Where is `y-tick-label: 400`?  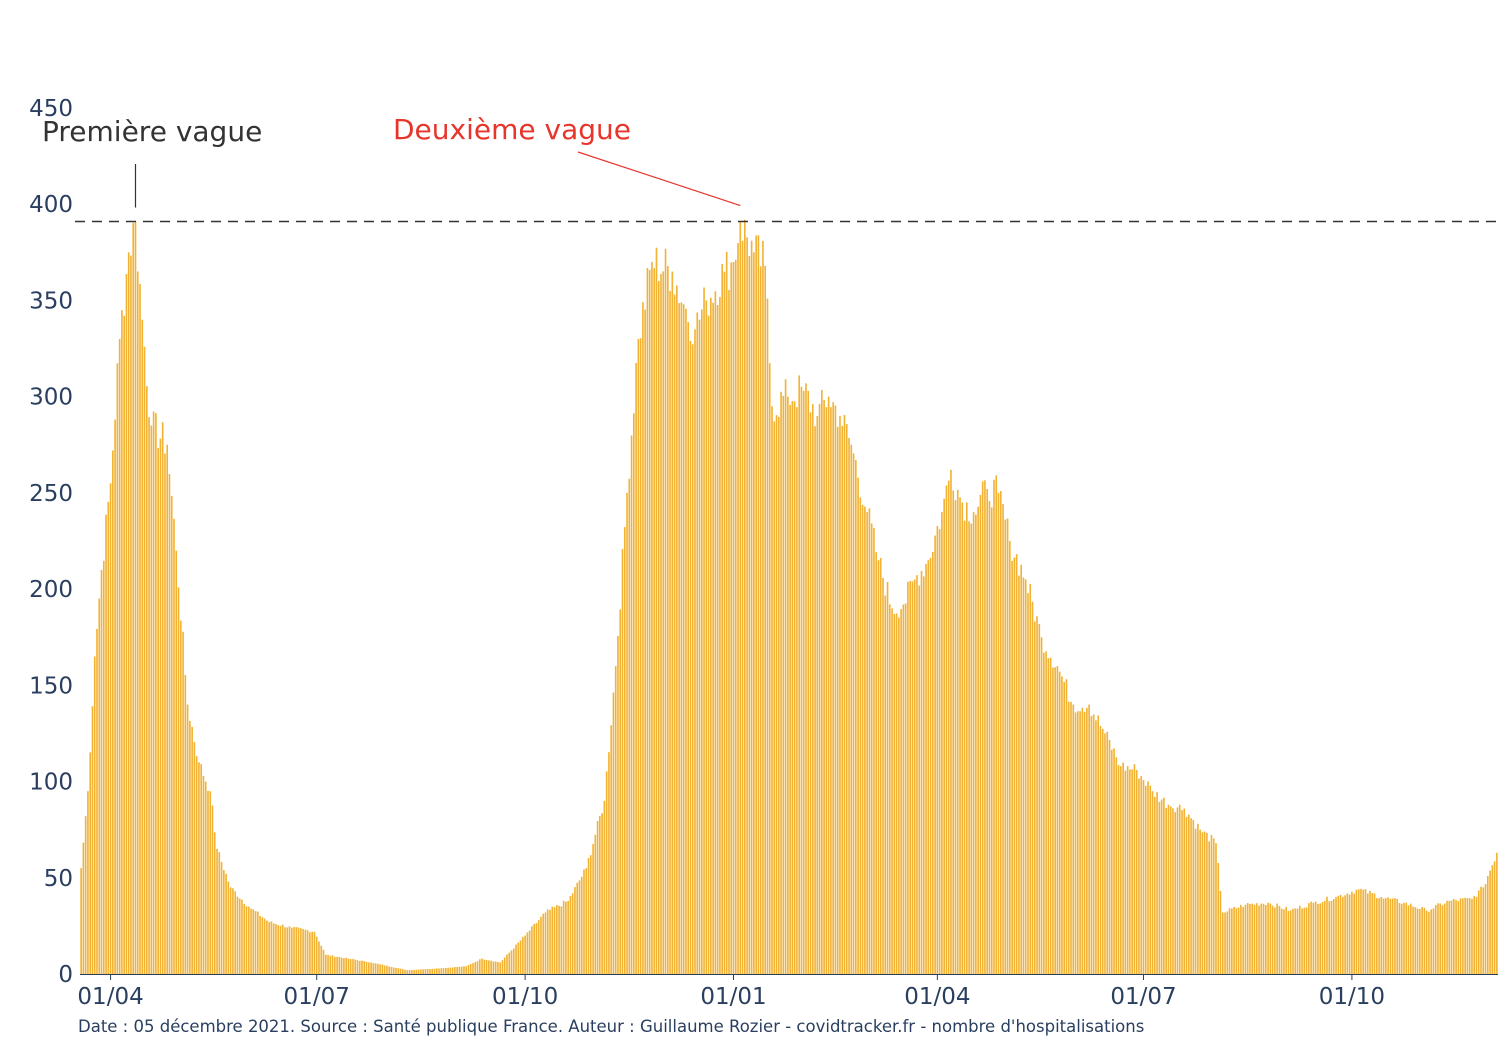
y-tick-label: 400 is located at coordinates (51, 205).